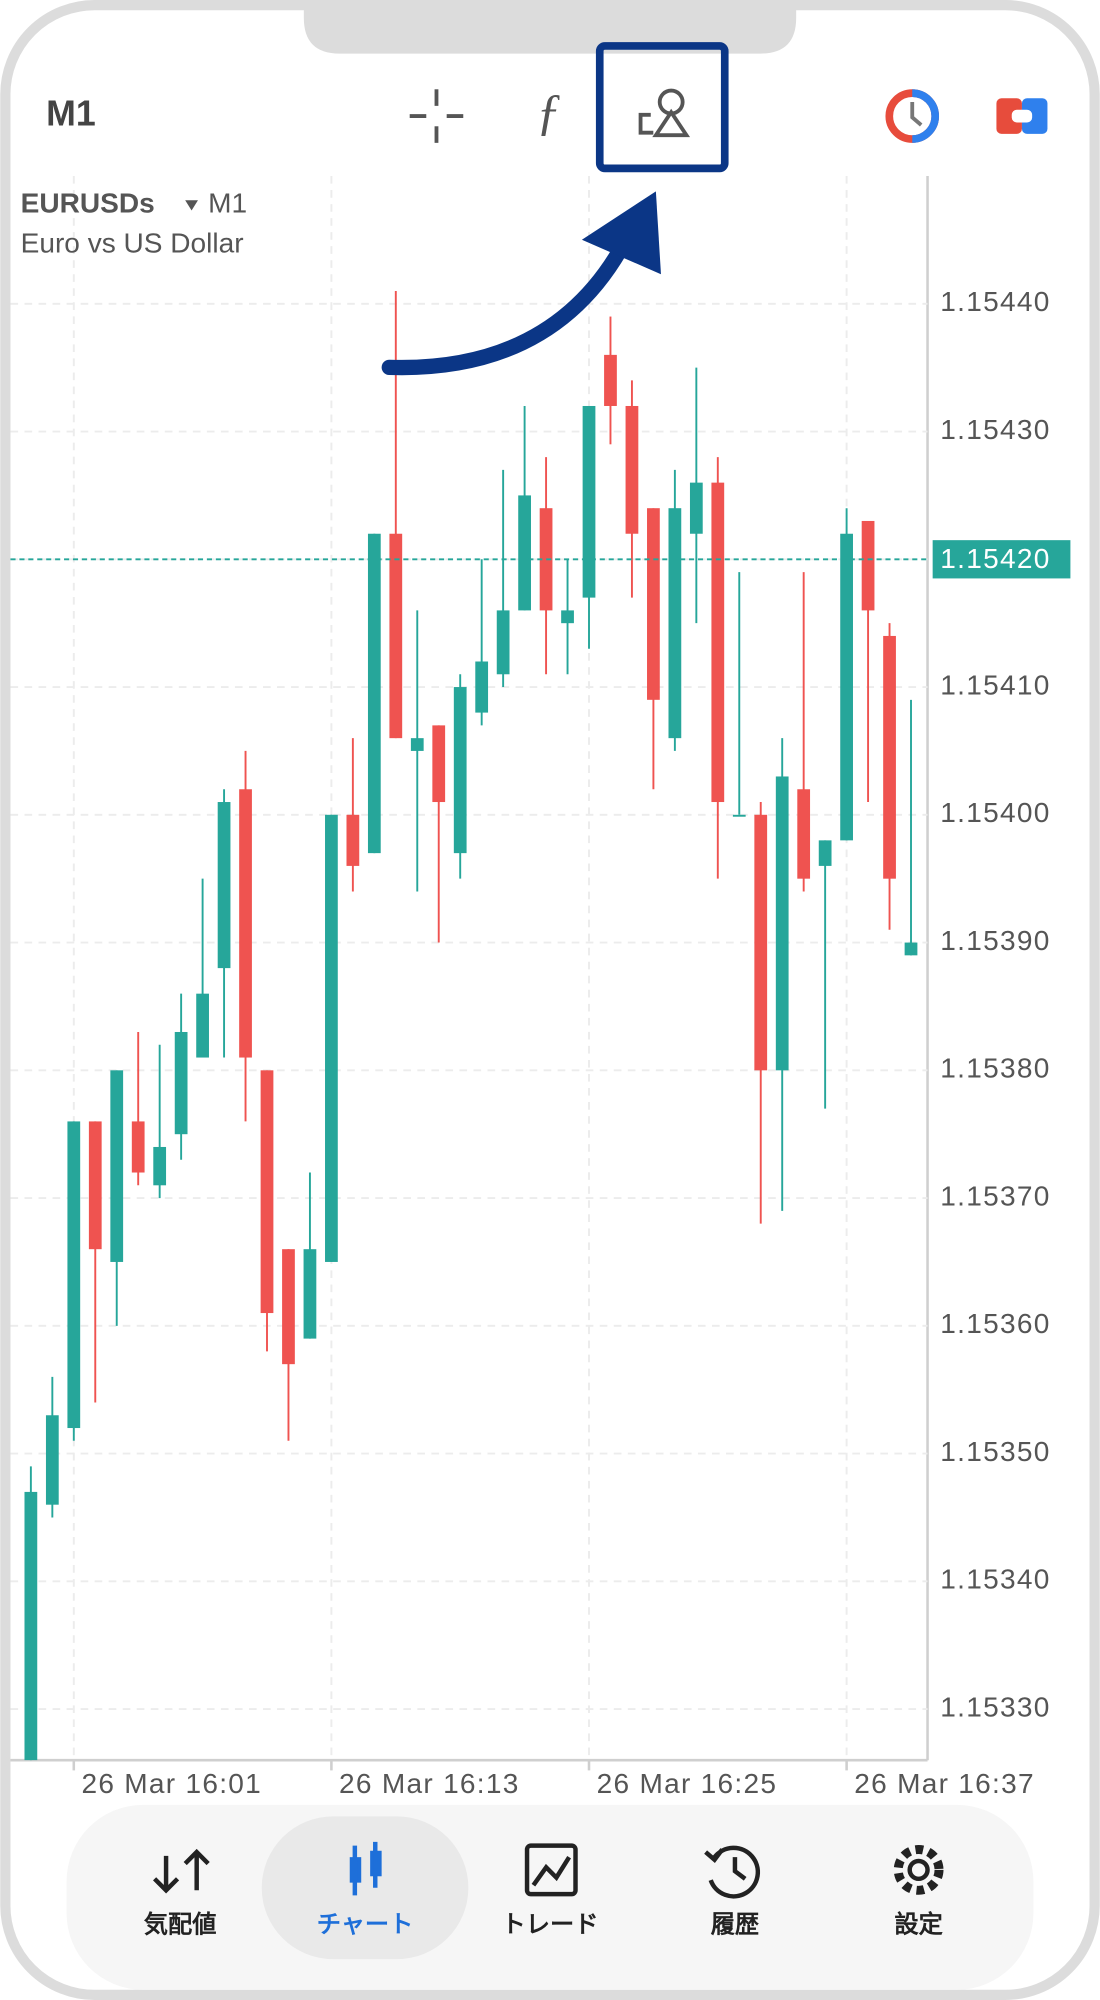 The height and width of the screenshot is (2000, 1100). Describe the element at coordinates (995, 1323) in the screenshot. I see `y-tick-label: 1.15360` at that location.